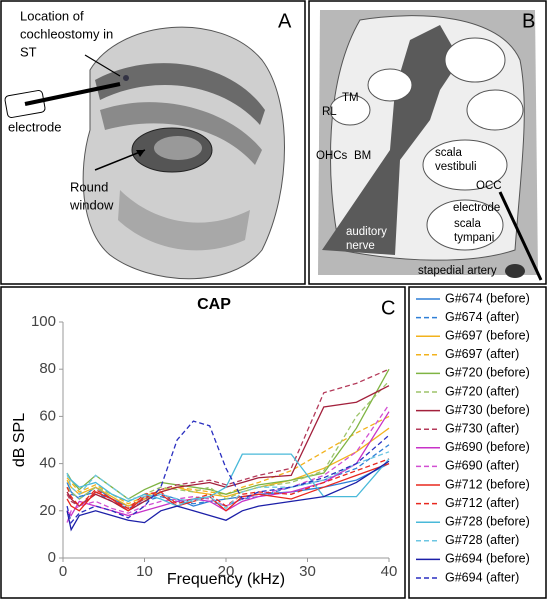 This screenshot has width=548, height=600. Describe the element at coordinates (482, 466) in the screenshot. I see `legend-label: G#690 (after)` at that location.